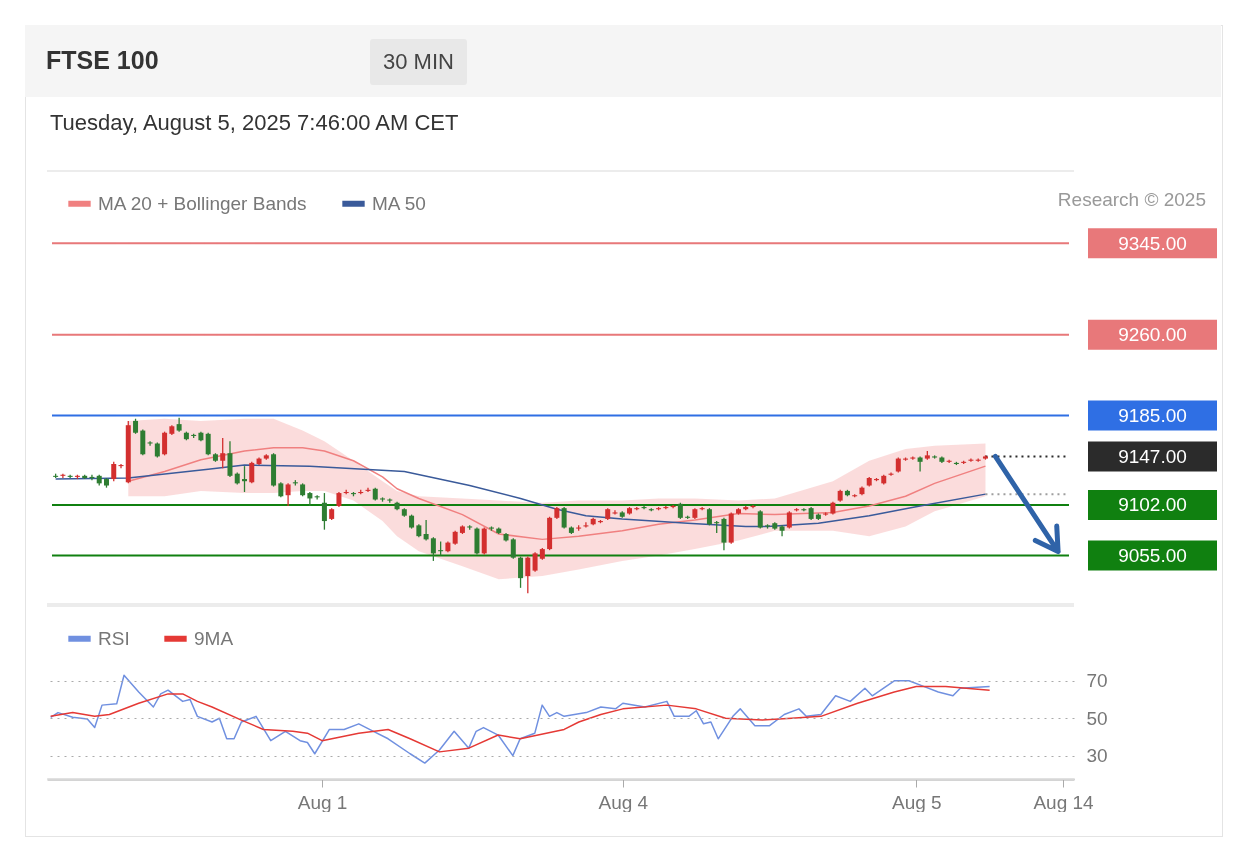  What do you see at coordinates (102, 60) in the screenshot?
I see `chart-title: FTSE 100` at bounding box center [102, 60].